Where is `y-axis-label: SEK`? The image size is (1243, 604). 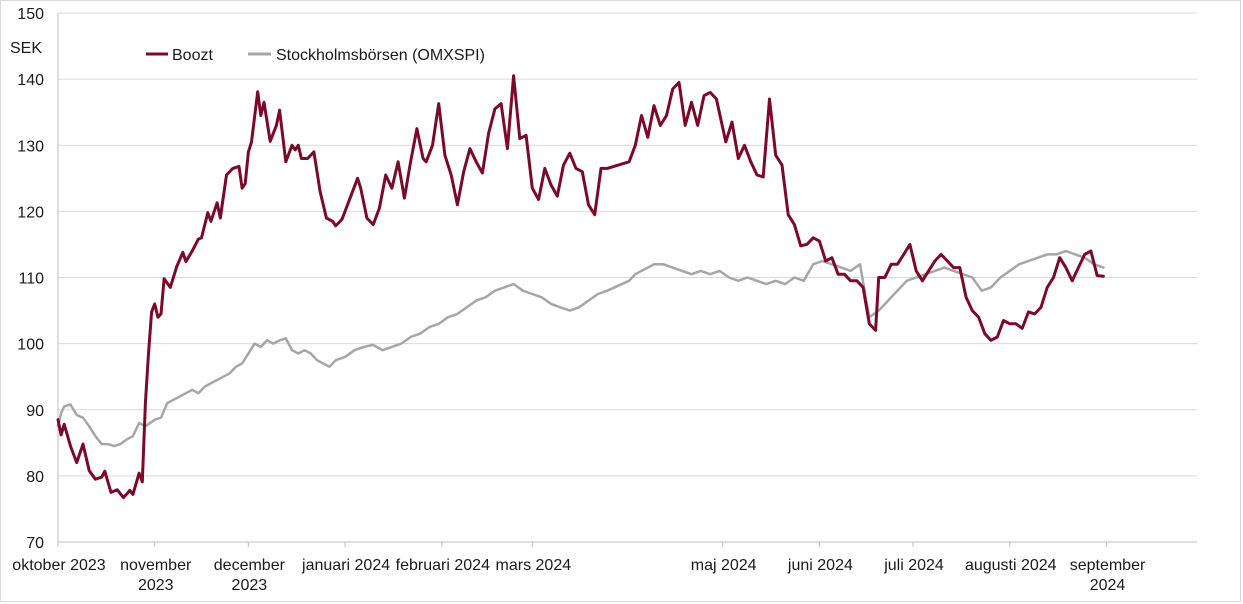 y-axis-label: SEK is located at coordinates (26, 48).